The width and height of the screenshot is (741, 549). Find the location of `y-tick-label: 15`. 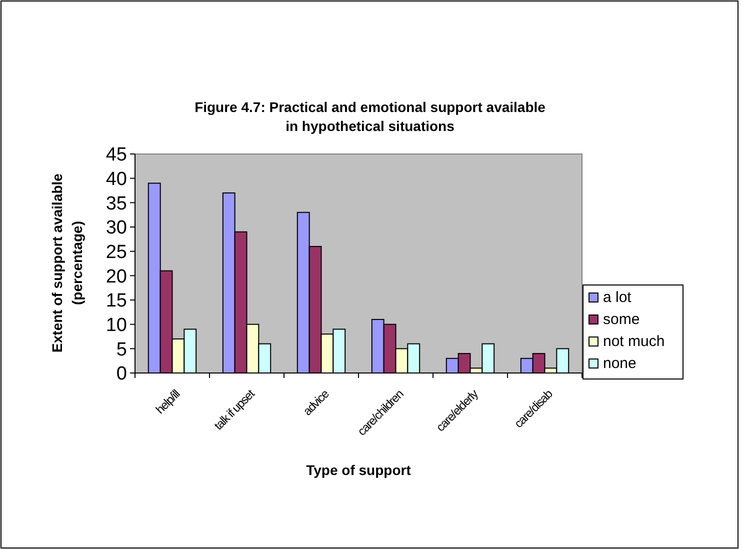

y-tick-label: 15 is located at coordinates (116, 301).